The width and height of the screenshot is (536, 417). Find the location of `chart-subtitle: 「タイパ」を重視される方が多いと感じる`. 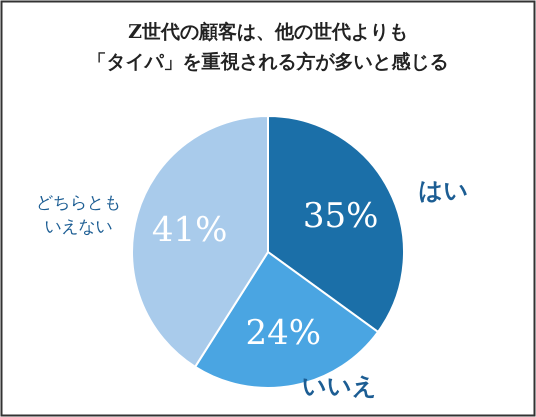

chart-subtitle: 「タイパ」を重視される方が多いと感じる is located at coordinates (268, 62).